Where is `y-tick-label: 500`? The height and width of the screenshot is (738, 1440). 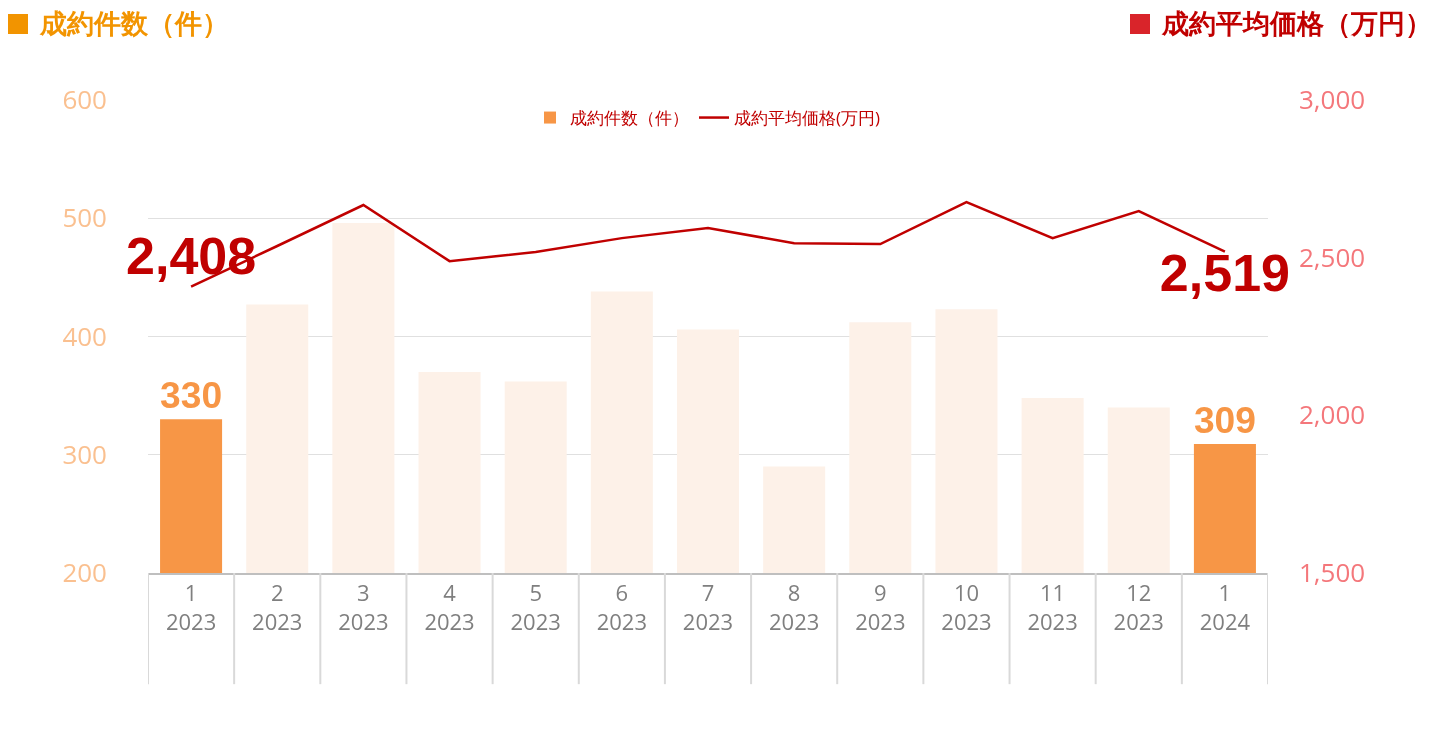 y-tick-label: 500 is located at coordinates (84, 217).